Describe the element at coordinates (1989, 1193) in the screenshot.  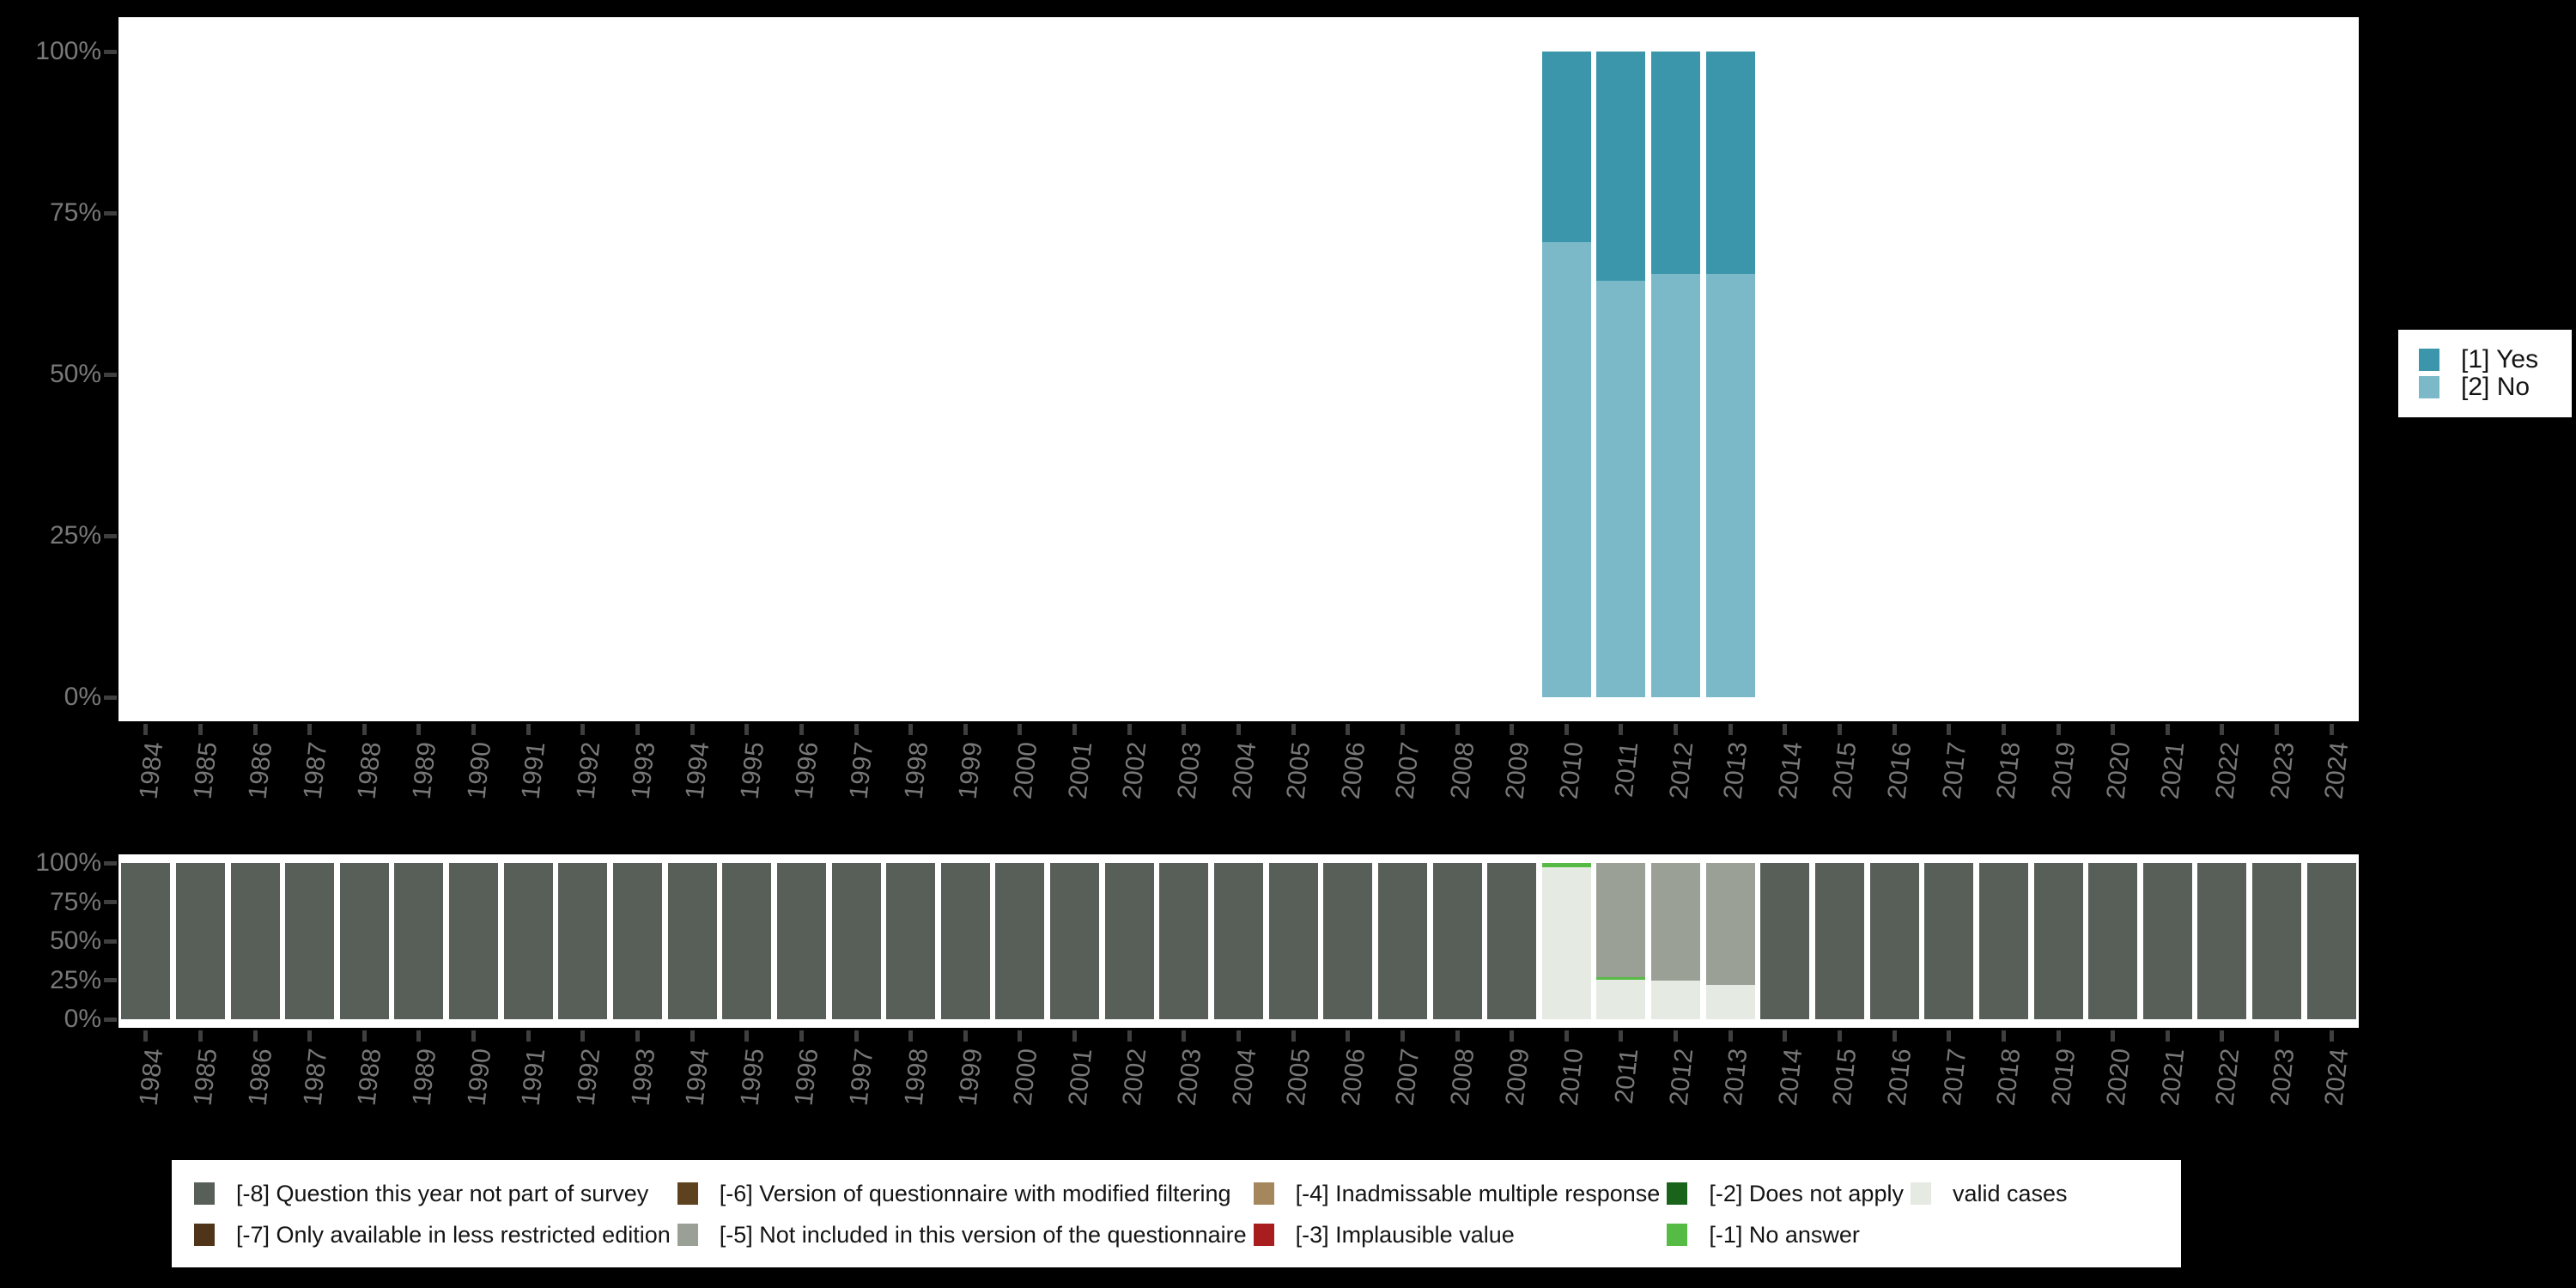
I see `legend-item: valid cases` at that location.